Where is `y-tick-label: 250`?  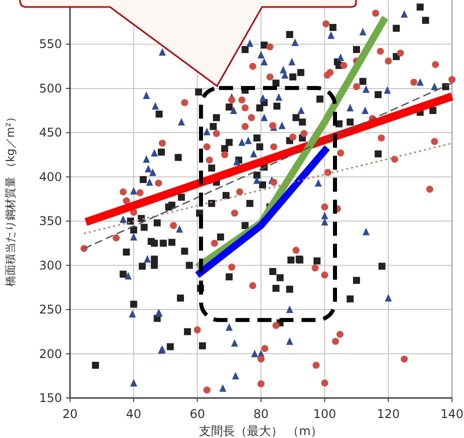 y-tick-label: 250 is located at coordinates (50, 309).